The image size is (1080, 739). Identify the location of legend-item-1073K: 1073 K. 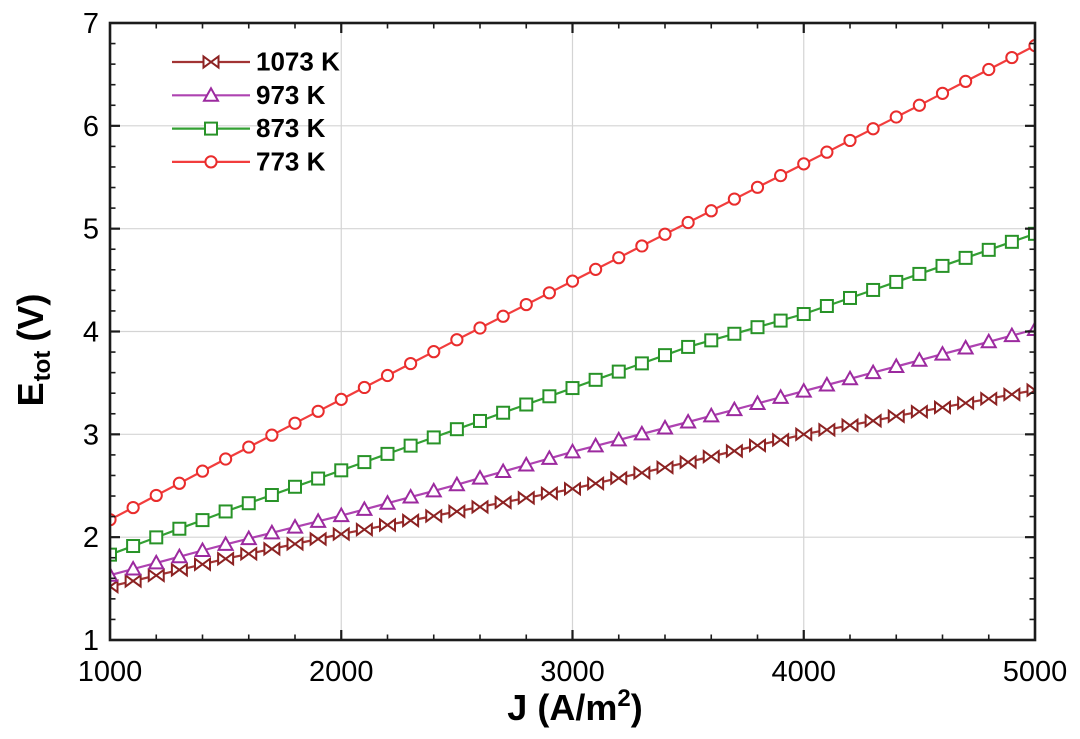
(256, 62).